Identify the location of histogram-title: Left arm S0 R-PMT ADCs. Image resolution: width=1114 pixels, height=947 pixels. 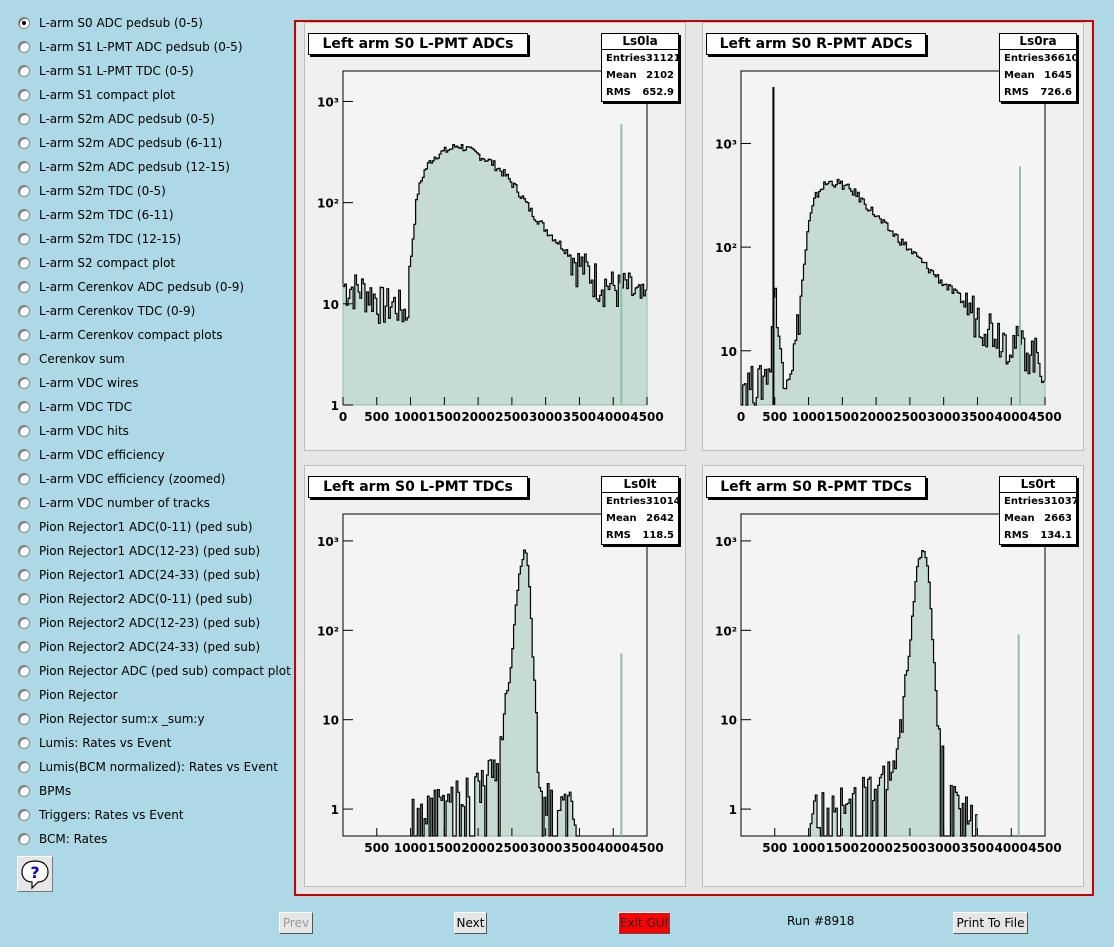
(816, 44).